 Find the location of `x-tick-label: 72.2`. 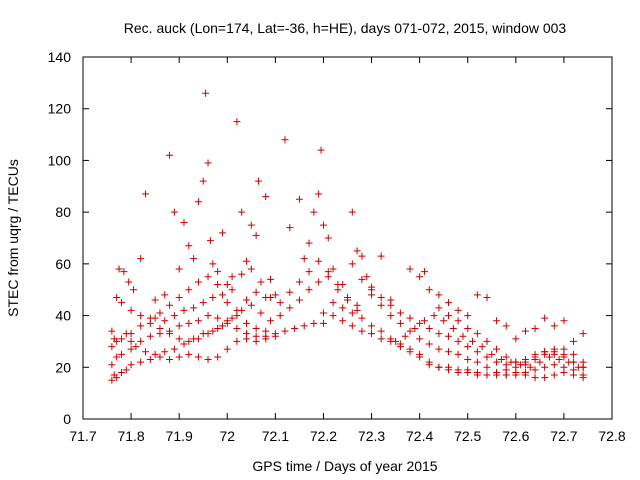

x-tick-label: 72.2 is located at coordinates (323, 436).